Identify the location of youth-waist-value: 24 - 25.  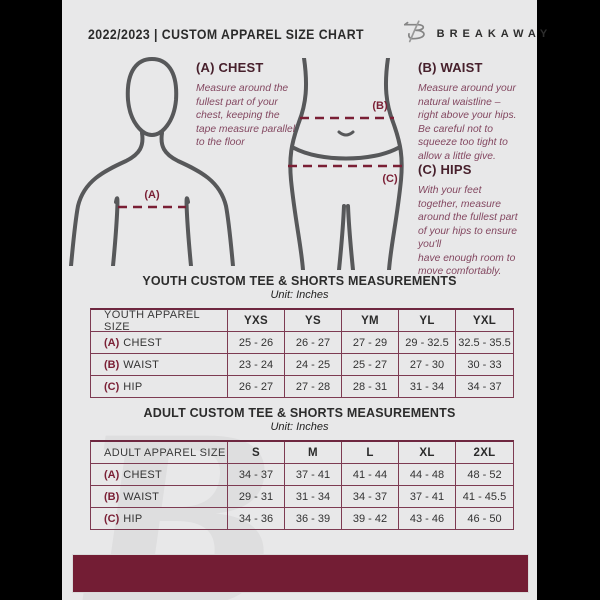
(313, 365).